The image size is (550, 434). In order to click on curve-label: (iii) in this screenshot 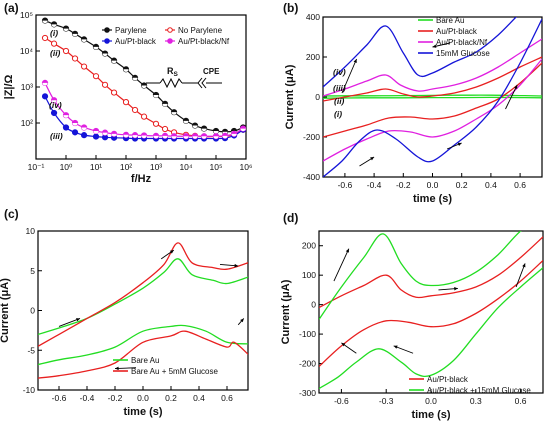, I will do `click(56, 136)`.